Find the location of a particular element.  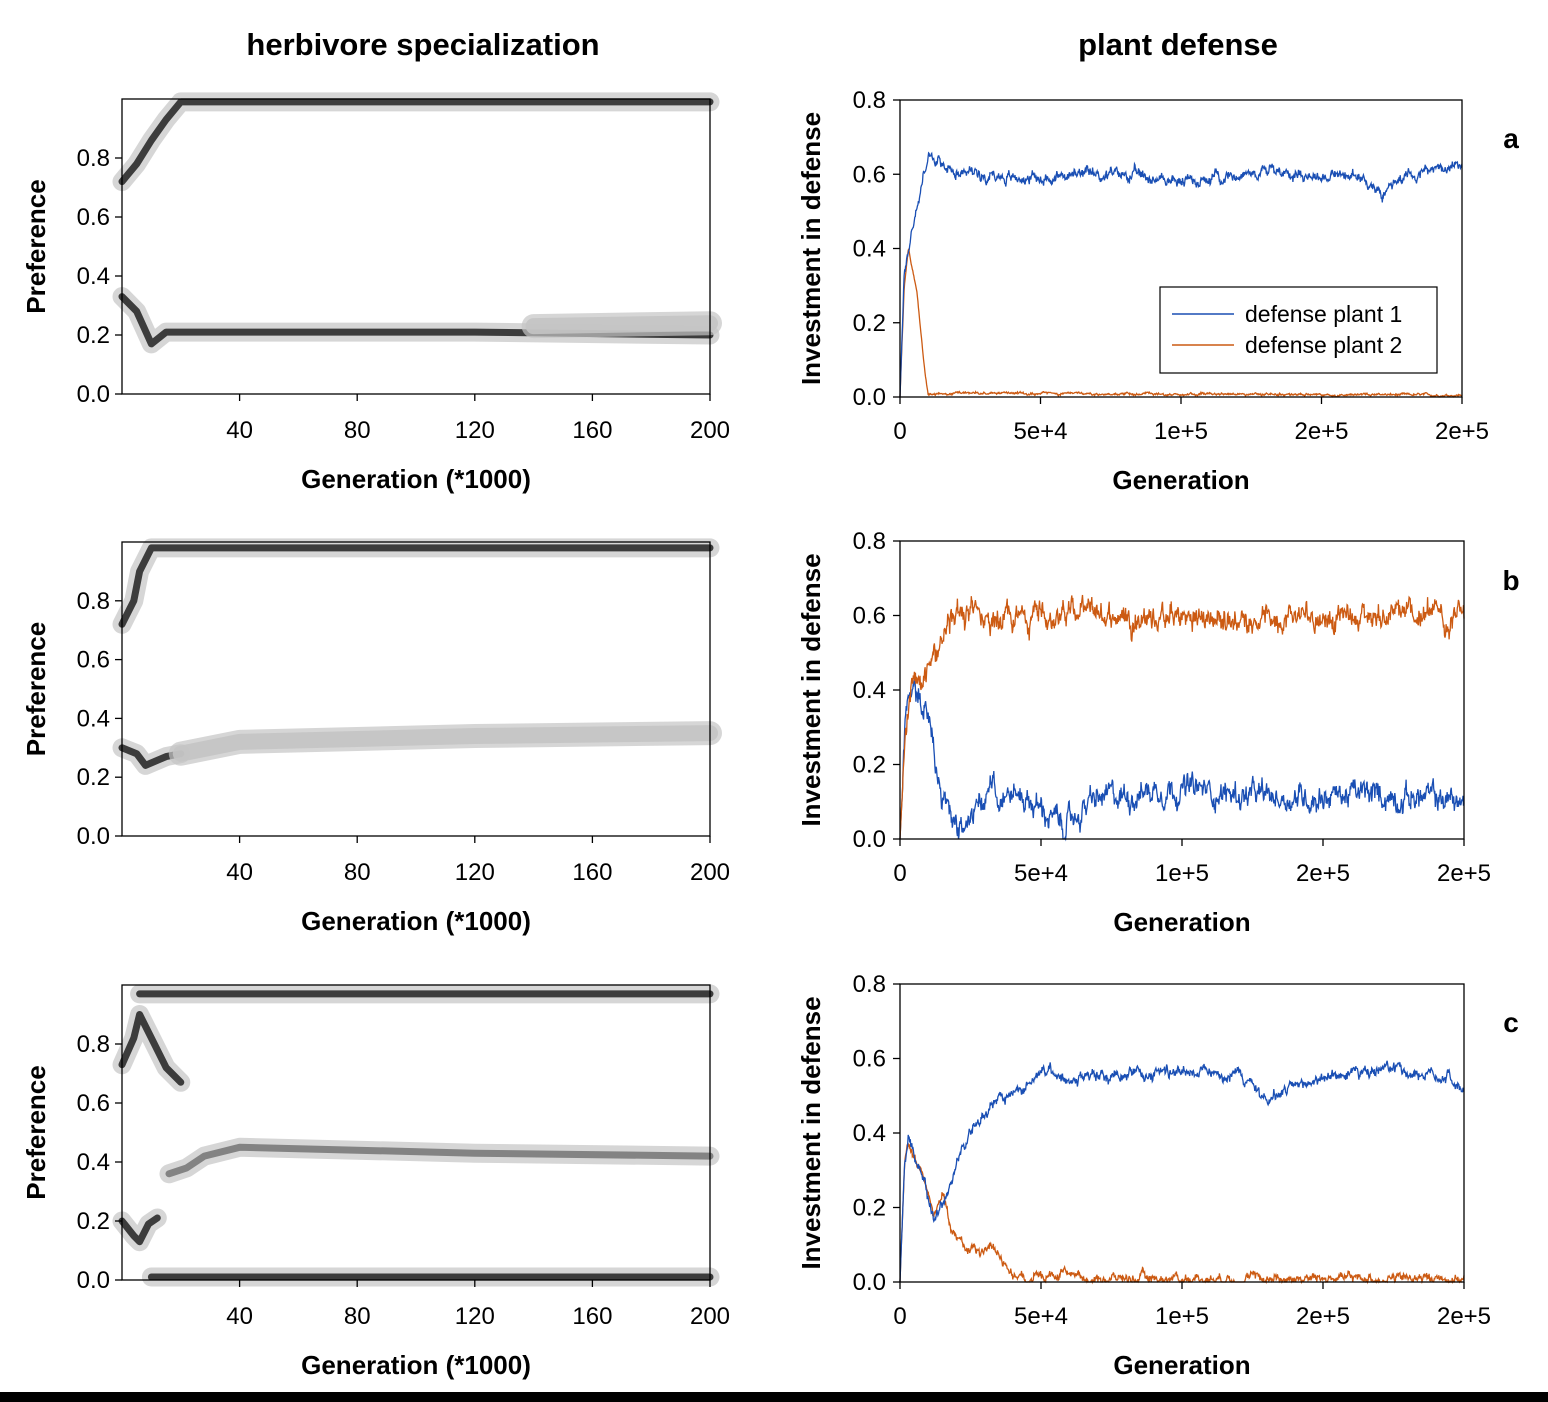

legend: defense plant 1 defense plant 2 is located at coordinates (1298, 330).